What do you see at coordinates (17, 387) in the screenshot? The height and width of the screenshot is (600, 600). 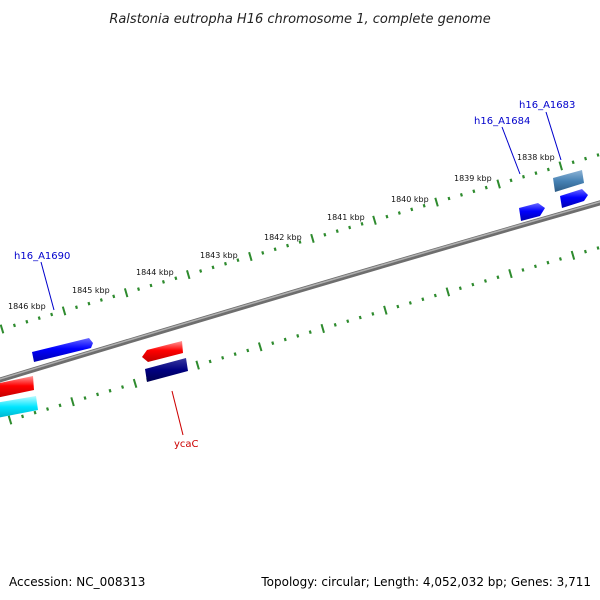 I see `gene-feature-red-left` at bounding box center [17, 387].